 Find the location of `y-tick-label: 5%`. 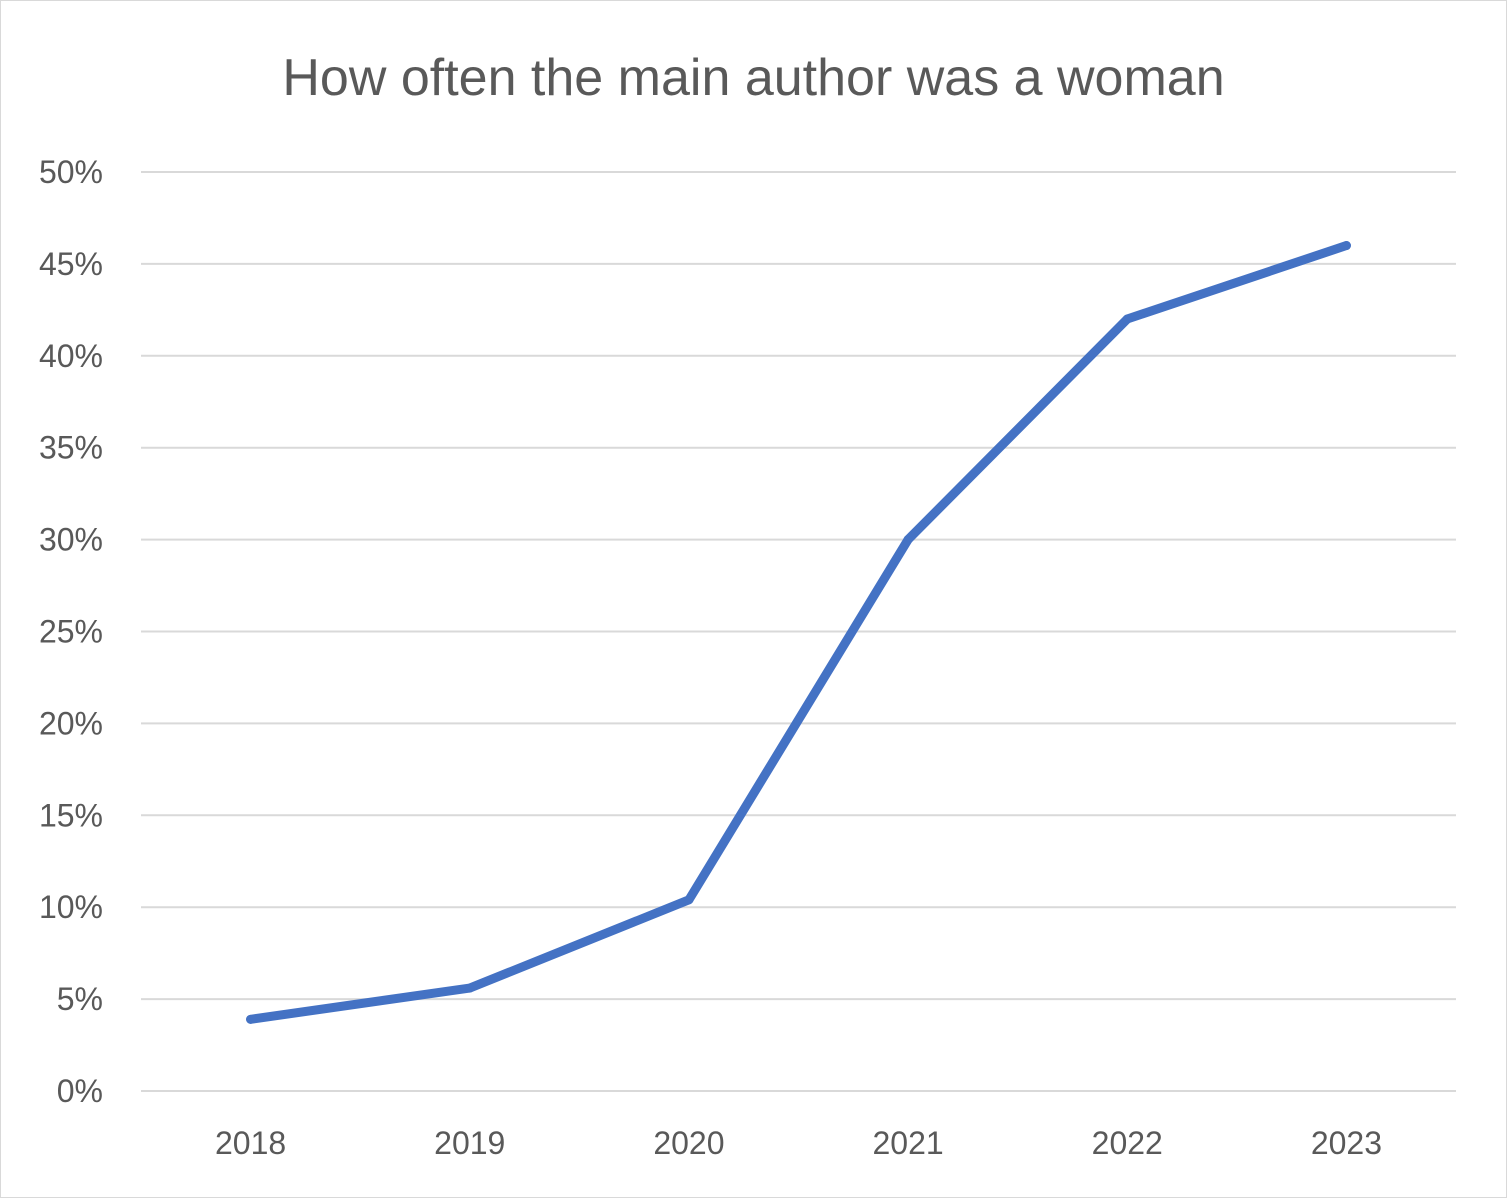

y-tick-label: 5% is located at coordinates (80, 999).